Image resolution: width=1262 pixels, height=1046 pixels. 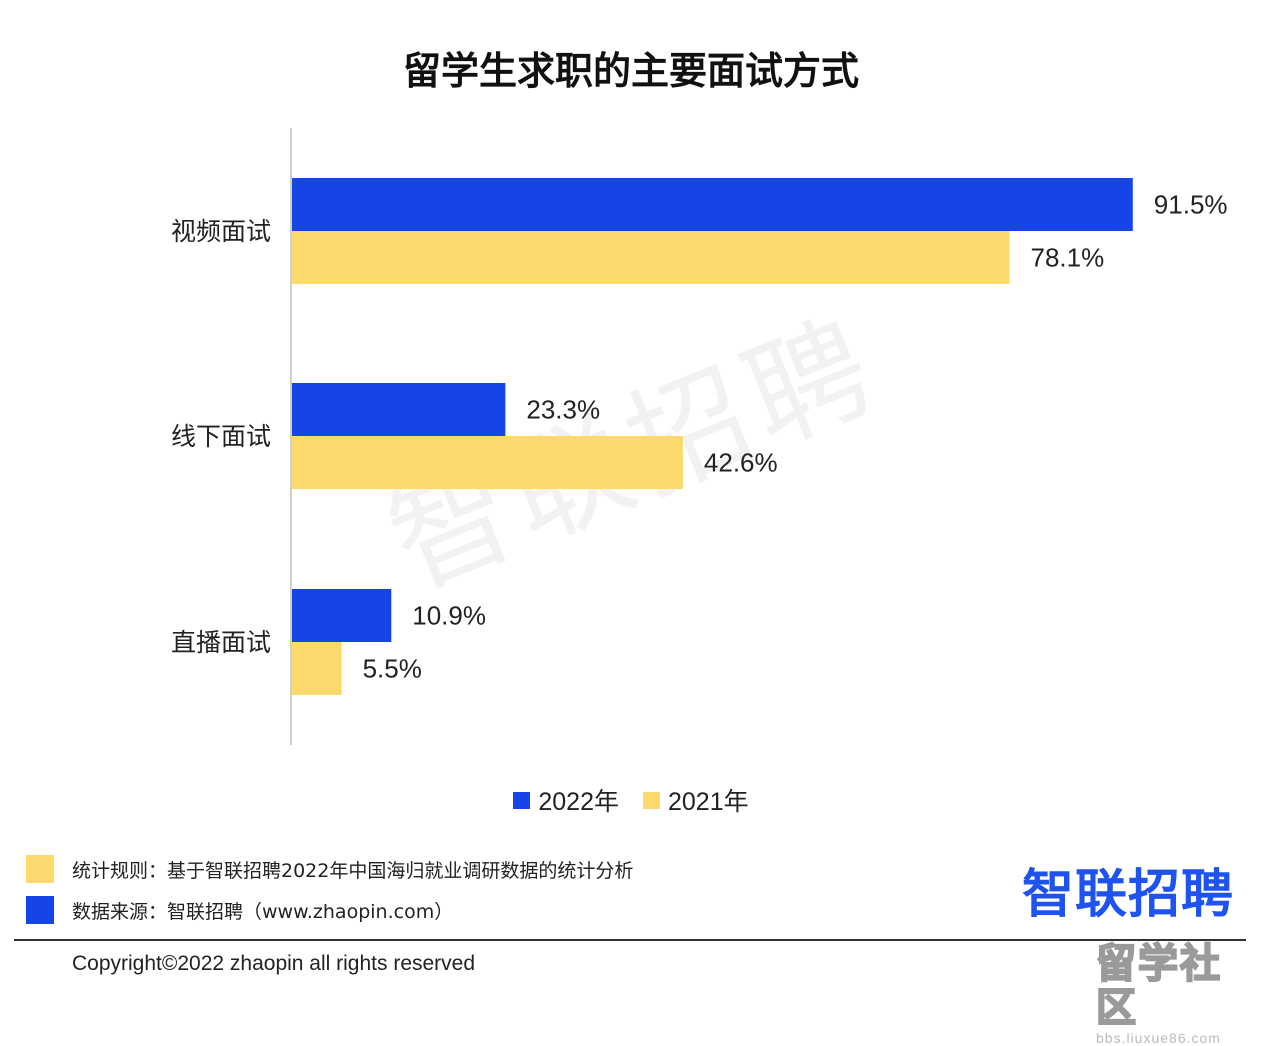 What do you see at coordinates (522, 800) in the screenshot?
I see `legend-swatch-2022` at bounding box center [522, 800].